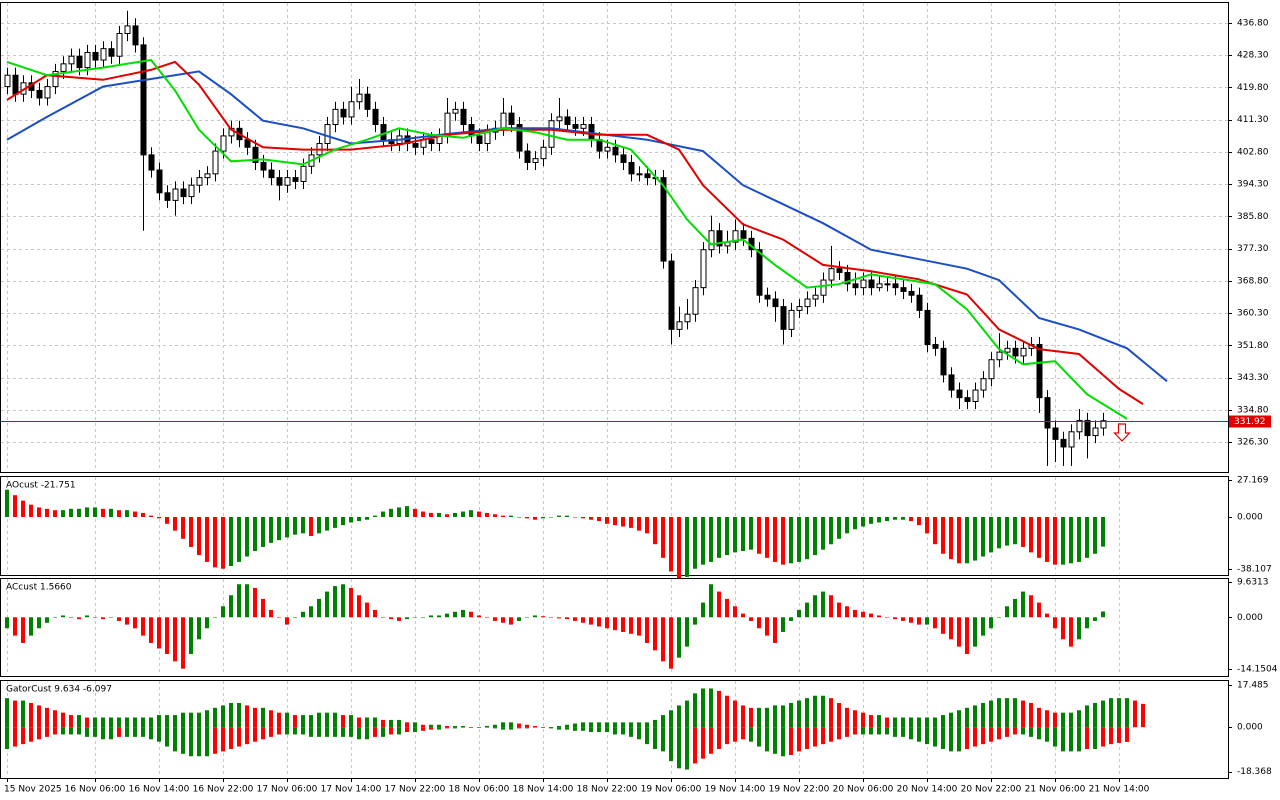 The width and height of the screenshot is (1280, 800). Describe the element at coordinates (1253, 410) in the screenshot. I see `y-tick-label: 334.80` at that location.